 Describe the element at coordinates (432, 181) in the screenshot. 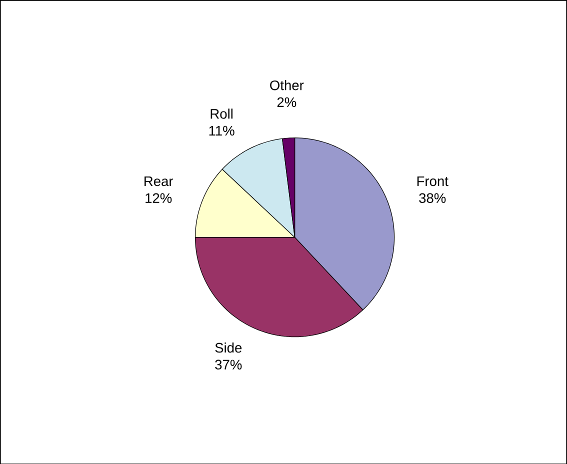

I see `slice-label: Front` at that location.